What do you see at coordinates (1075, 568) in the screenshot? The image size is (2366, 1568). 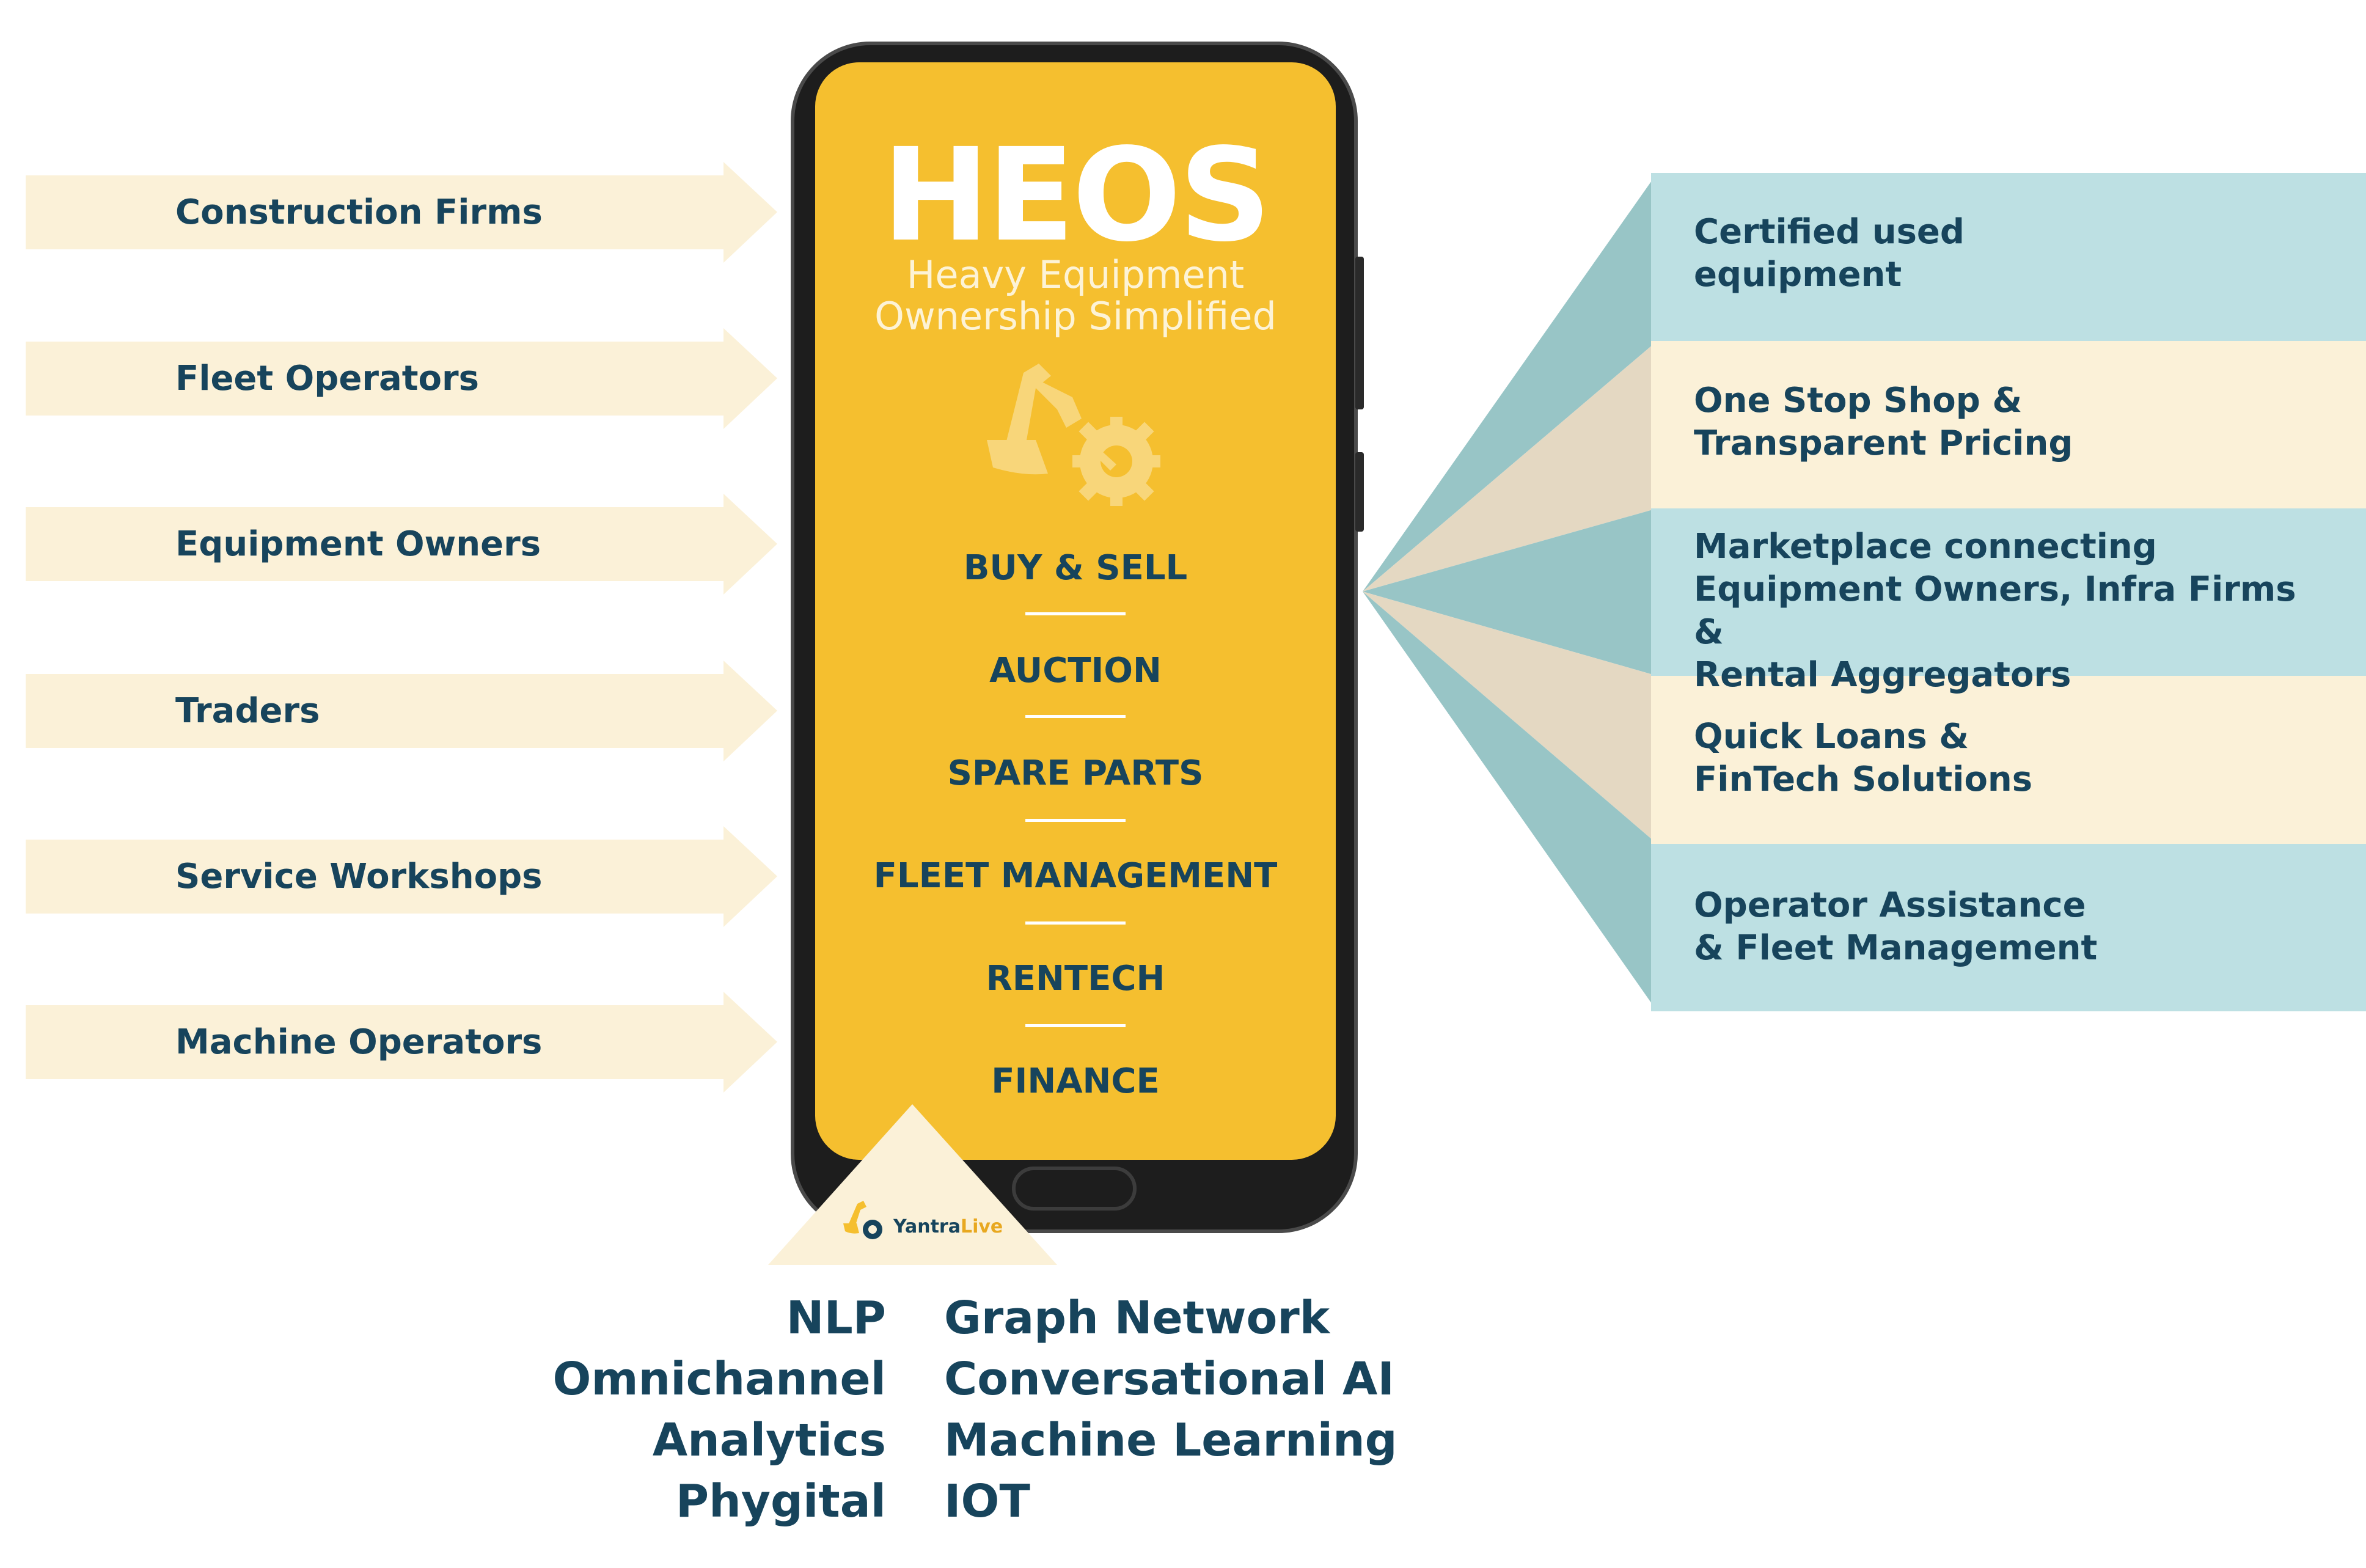 I see `menu-item-buy-sell: BUY & SELL` at bounding box center [1075, 568].